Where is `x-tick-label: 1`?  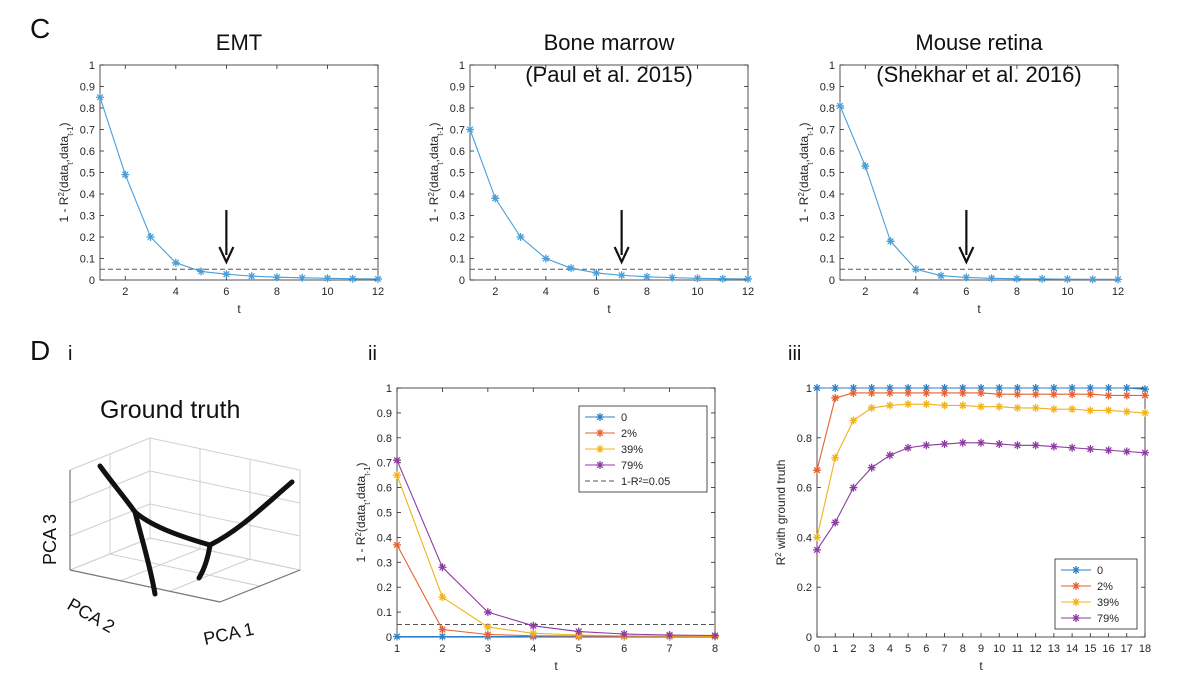
x-tick-label: 1 is located at coordinates (397, 649).